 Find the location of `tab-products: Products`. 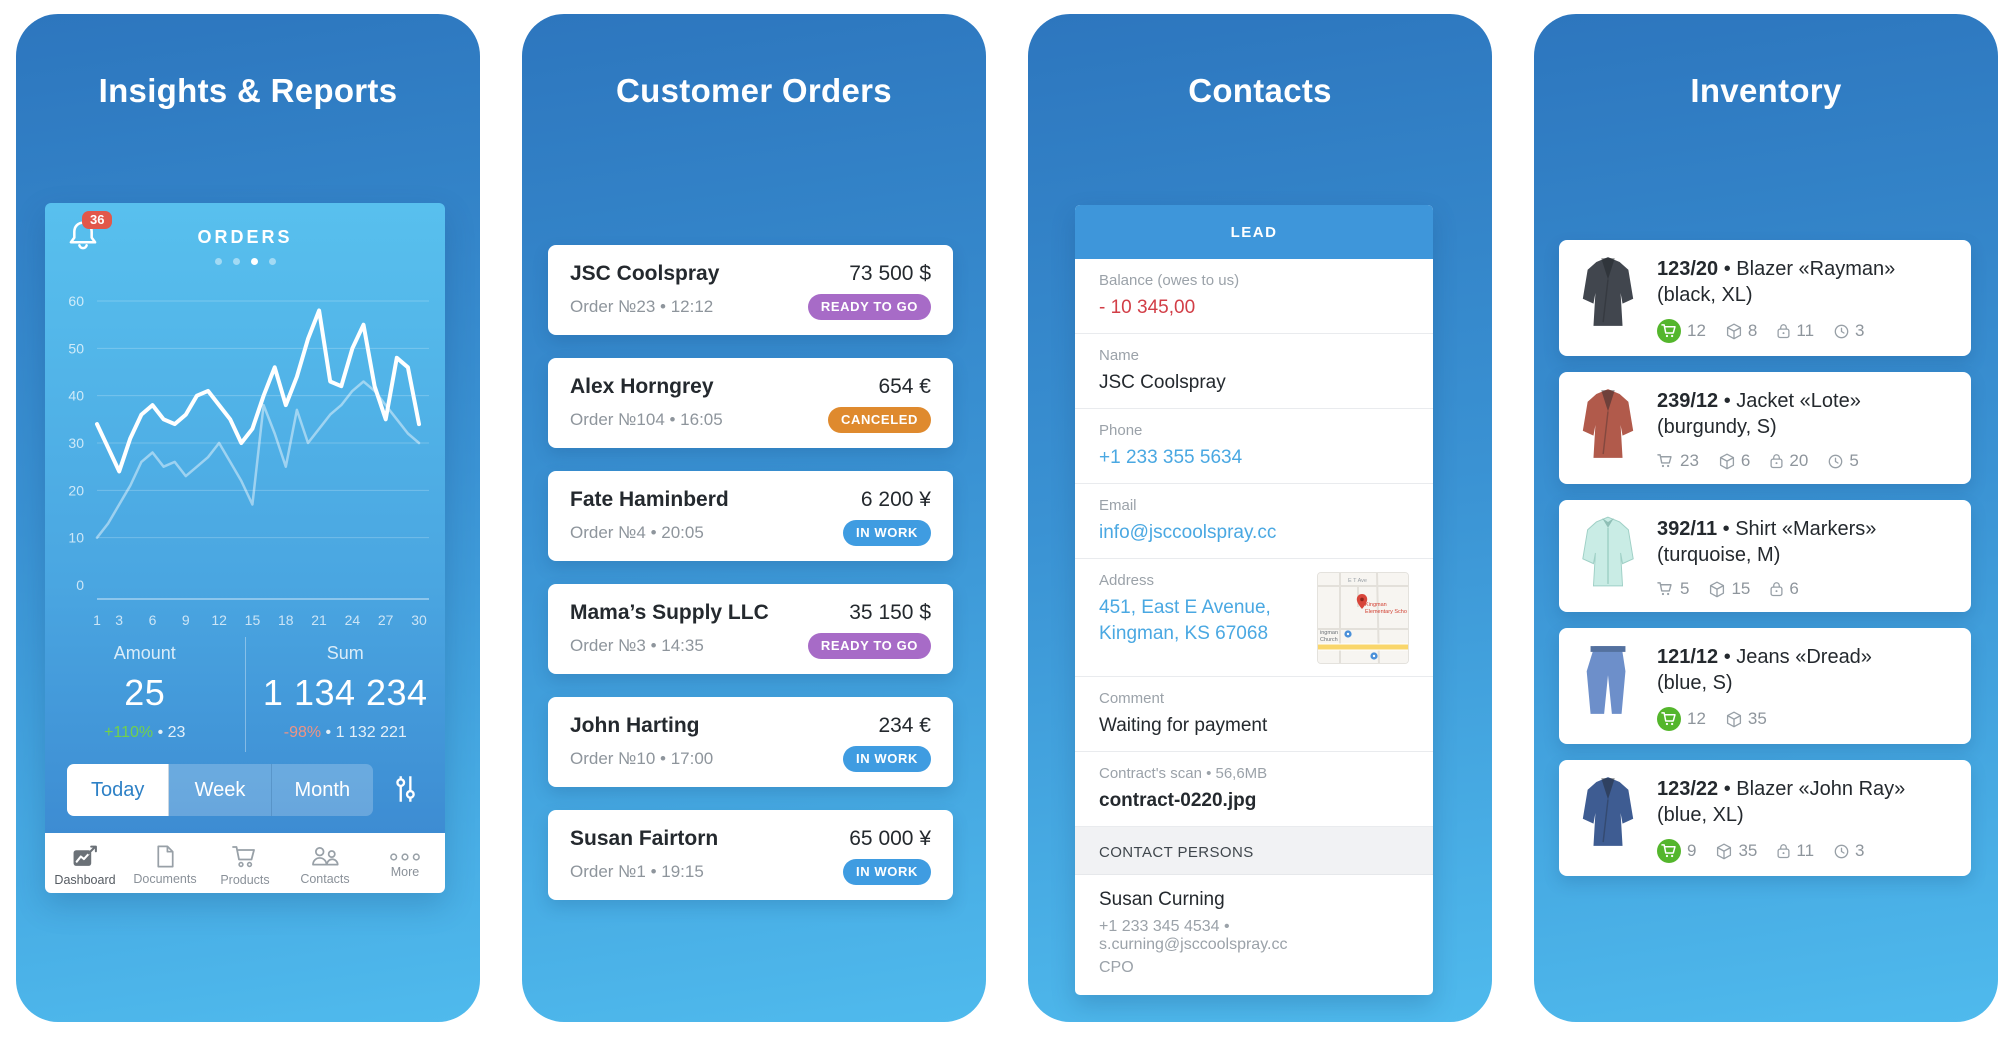

tab-products: Products is located at coordinates (245, 863).